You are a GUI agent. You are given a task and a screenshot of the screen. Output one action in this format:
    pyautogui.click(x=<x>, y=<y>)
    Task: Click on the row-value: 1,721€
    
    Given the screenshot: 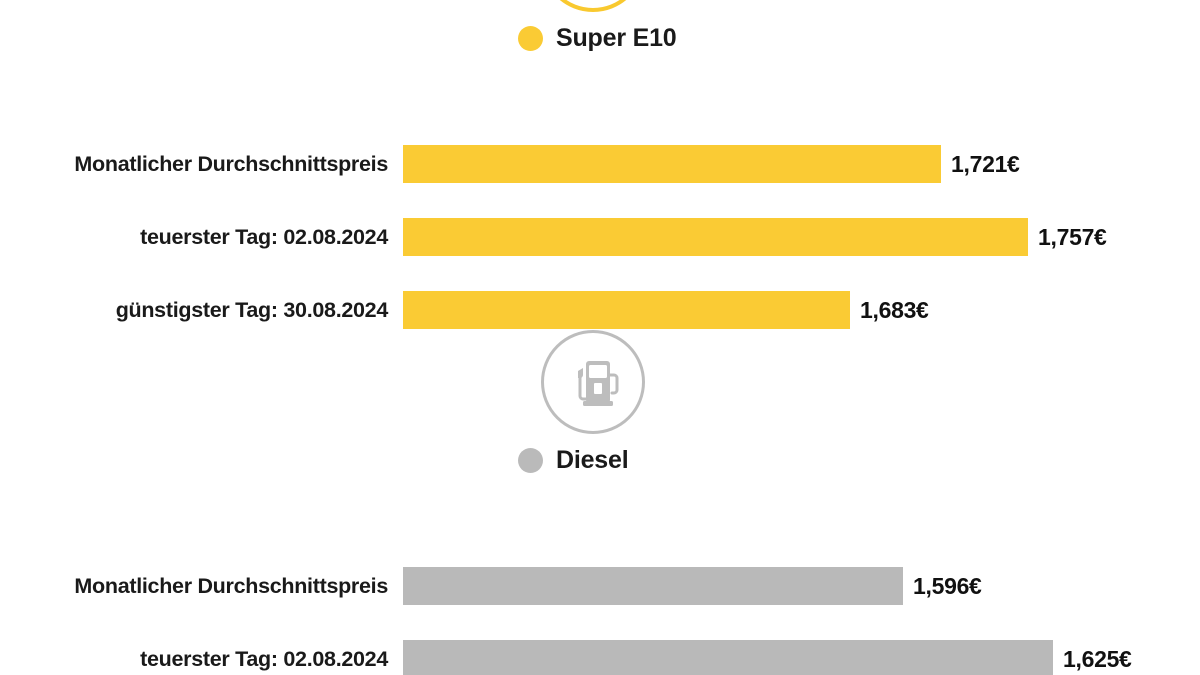 What is the action you would take?
    pyautogui.click(x=985, y=164)
    